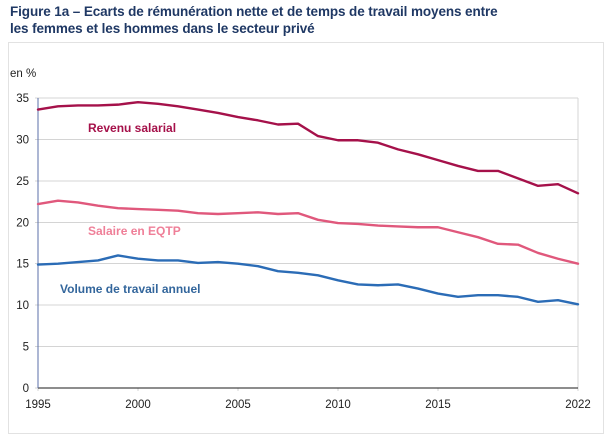 The height and width of the screenshot is (438, 609). Describe the element at coordinates (22, 265) in the screenshot. I see `y-axis-tick-label: 15` at that location.